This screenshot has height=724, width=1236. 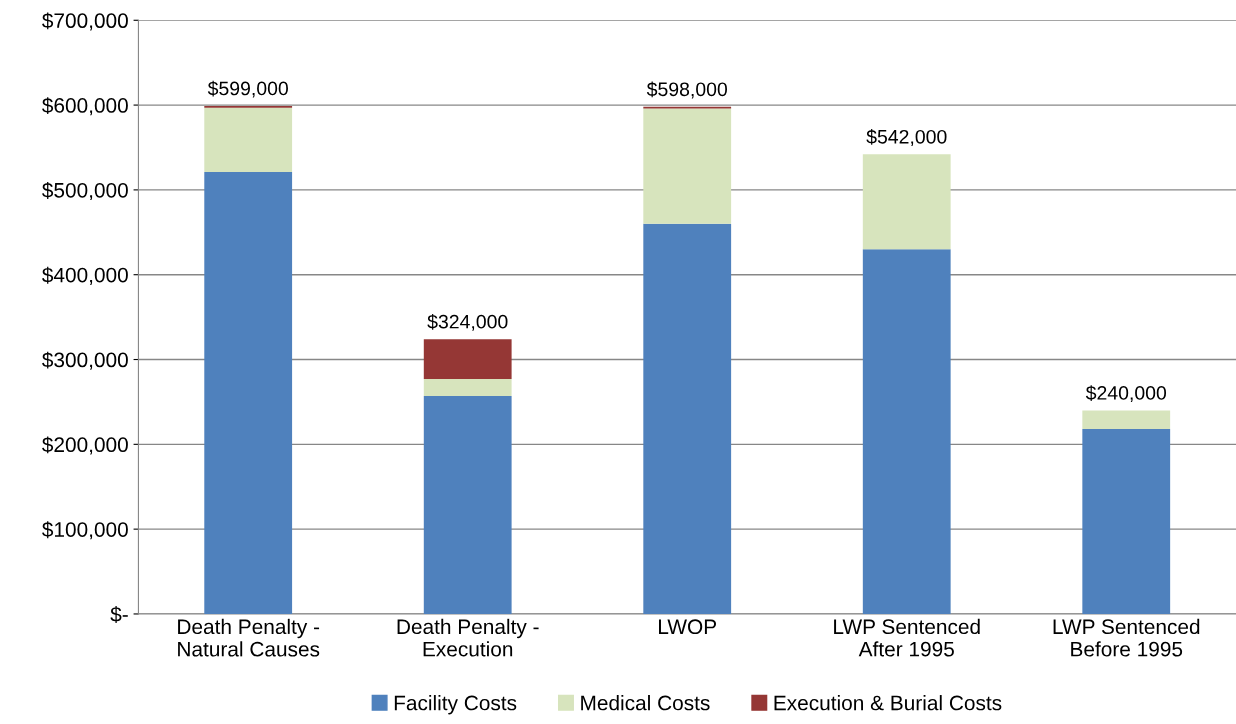 What do you see at coordinates (467, 322) in the screenshot?
I see `total-label: $324,000` at bounding box center [467, 322].